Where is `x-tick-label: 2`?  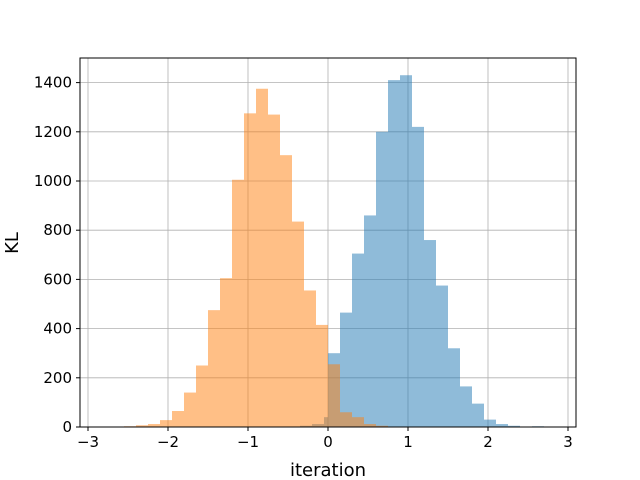
x-tick-label: 2 is located at coordinates (488, 442).